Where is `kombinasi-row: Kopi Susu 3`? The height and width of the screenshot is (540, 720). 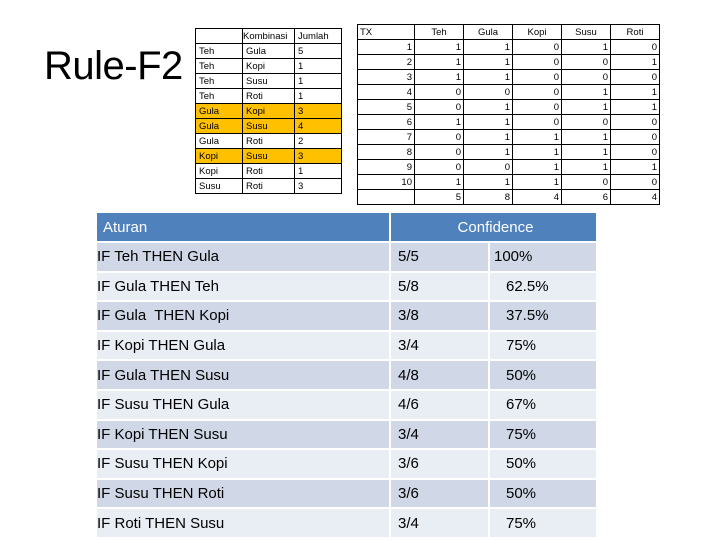
kombinasi-row: Kopi Susu 3 is located at coordinates (268, 156).